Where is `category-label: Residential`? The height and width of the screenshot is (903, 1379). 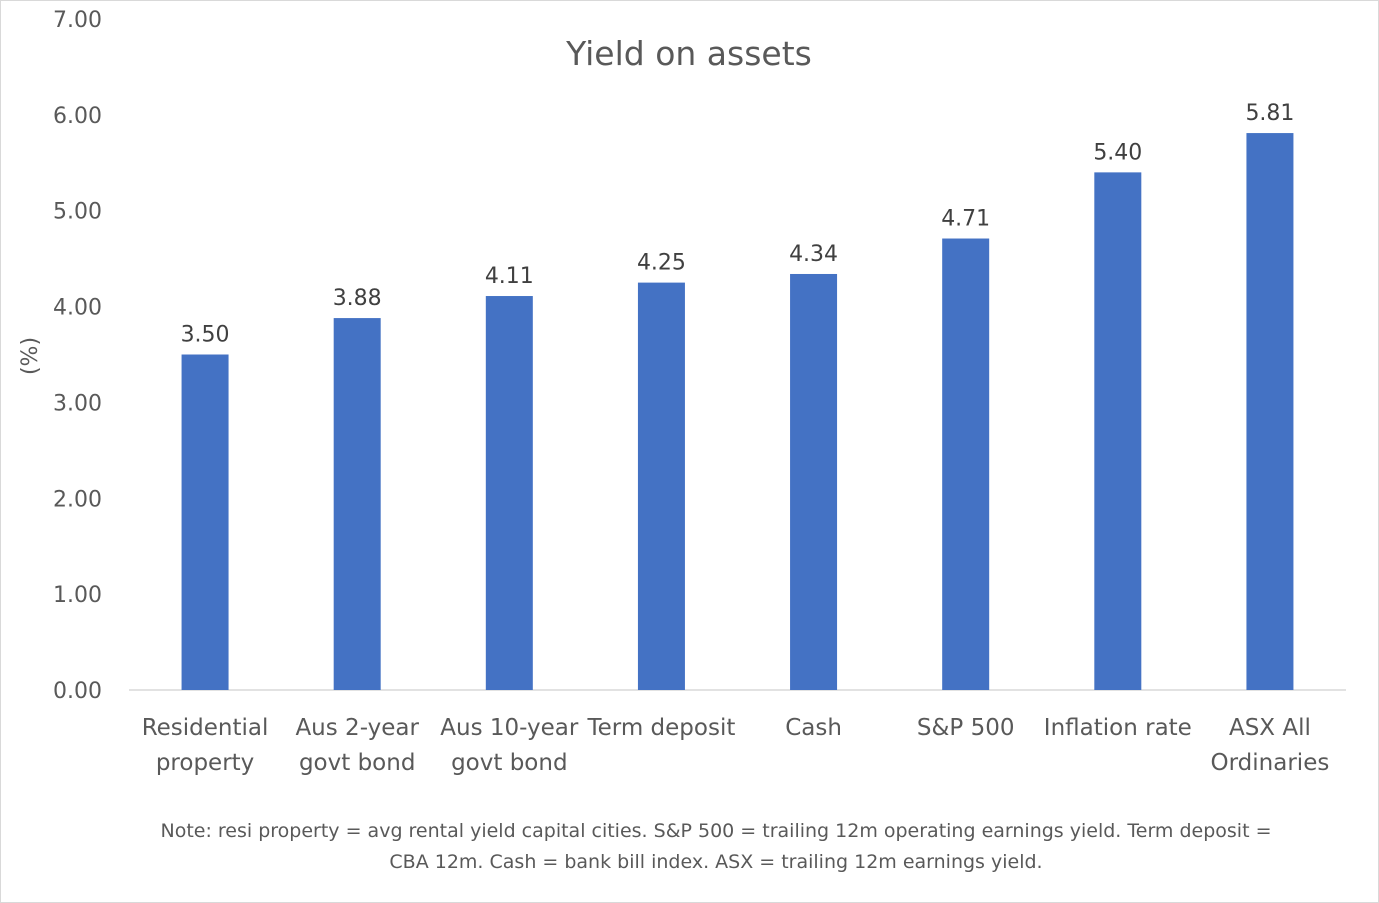 category-label: Residential is located at coordinates (205, 728).